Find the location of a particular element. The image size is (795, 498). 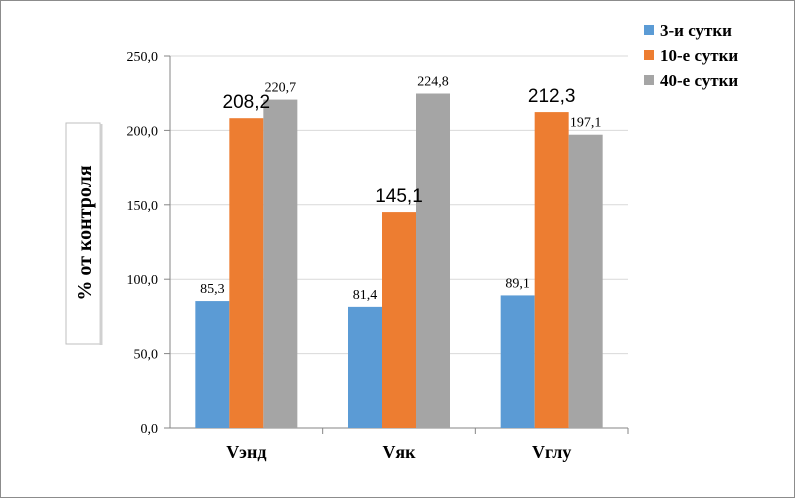

y-tick-label: 50,0 is located at coordinates (146, 355).